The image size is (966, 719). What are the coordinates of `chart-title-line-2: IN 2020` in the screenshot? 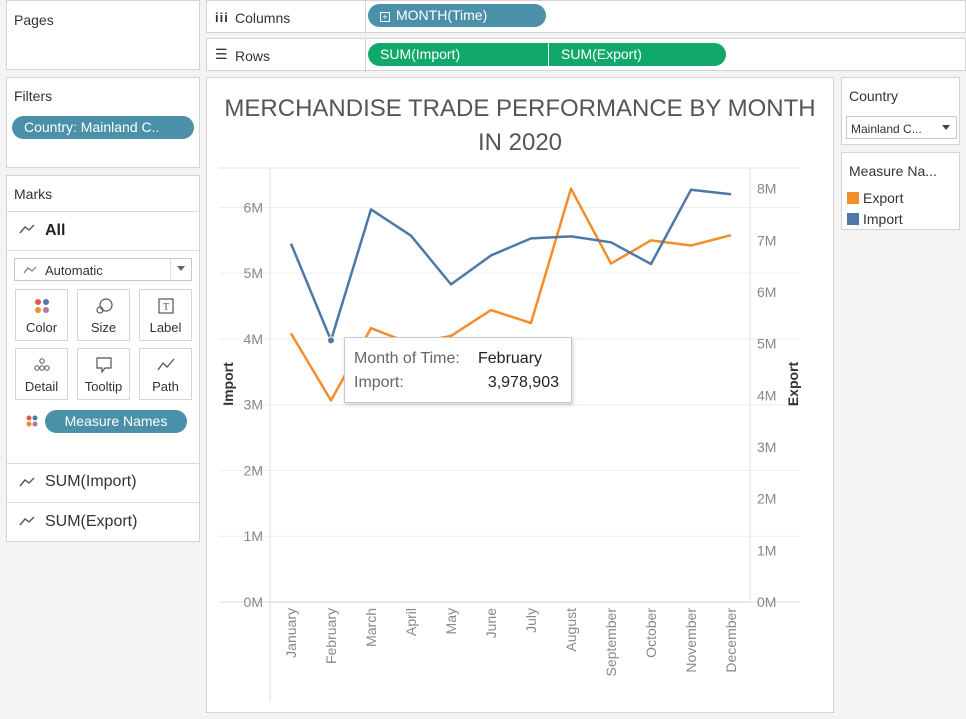 It's located at (520, 142).